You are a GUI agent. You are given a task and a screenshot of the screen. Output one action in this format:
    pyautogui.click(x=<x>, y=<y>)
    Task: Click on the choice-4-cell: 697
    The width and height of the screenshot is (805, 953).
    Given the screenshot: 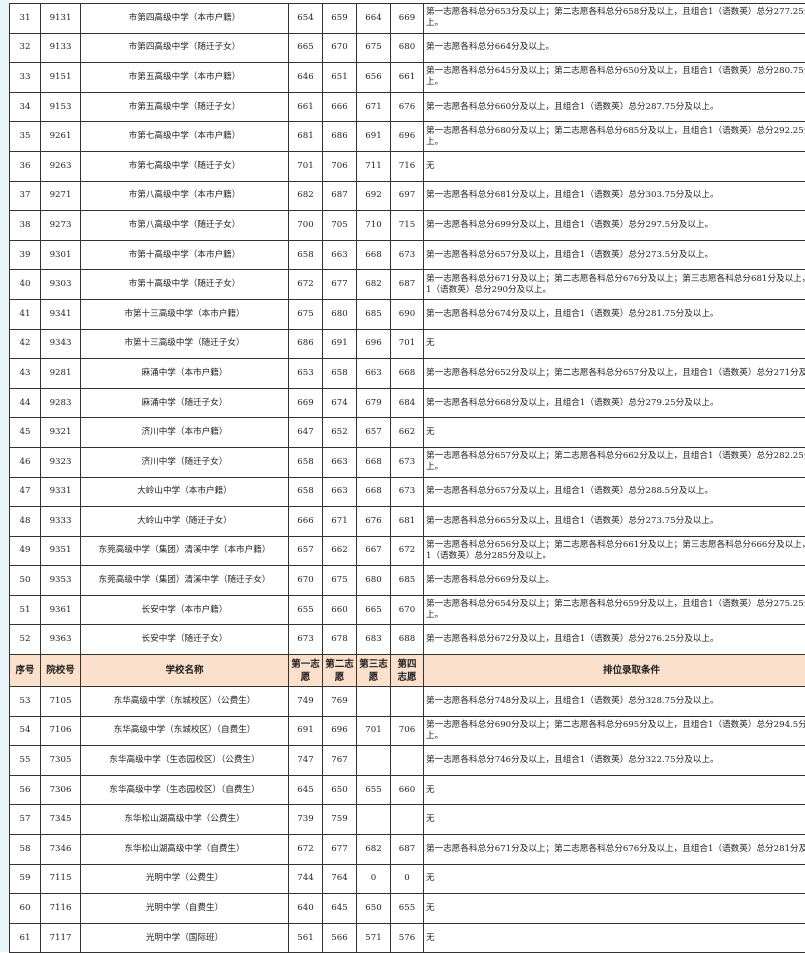 What is the action you would take?
    pyautogui.click(x=407, y=196)
    